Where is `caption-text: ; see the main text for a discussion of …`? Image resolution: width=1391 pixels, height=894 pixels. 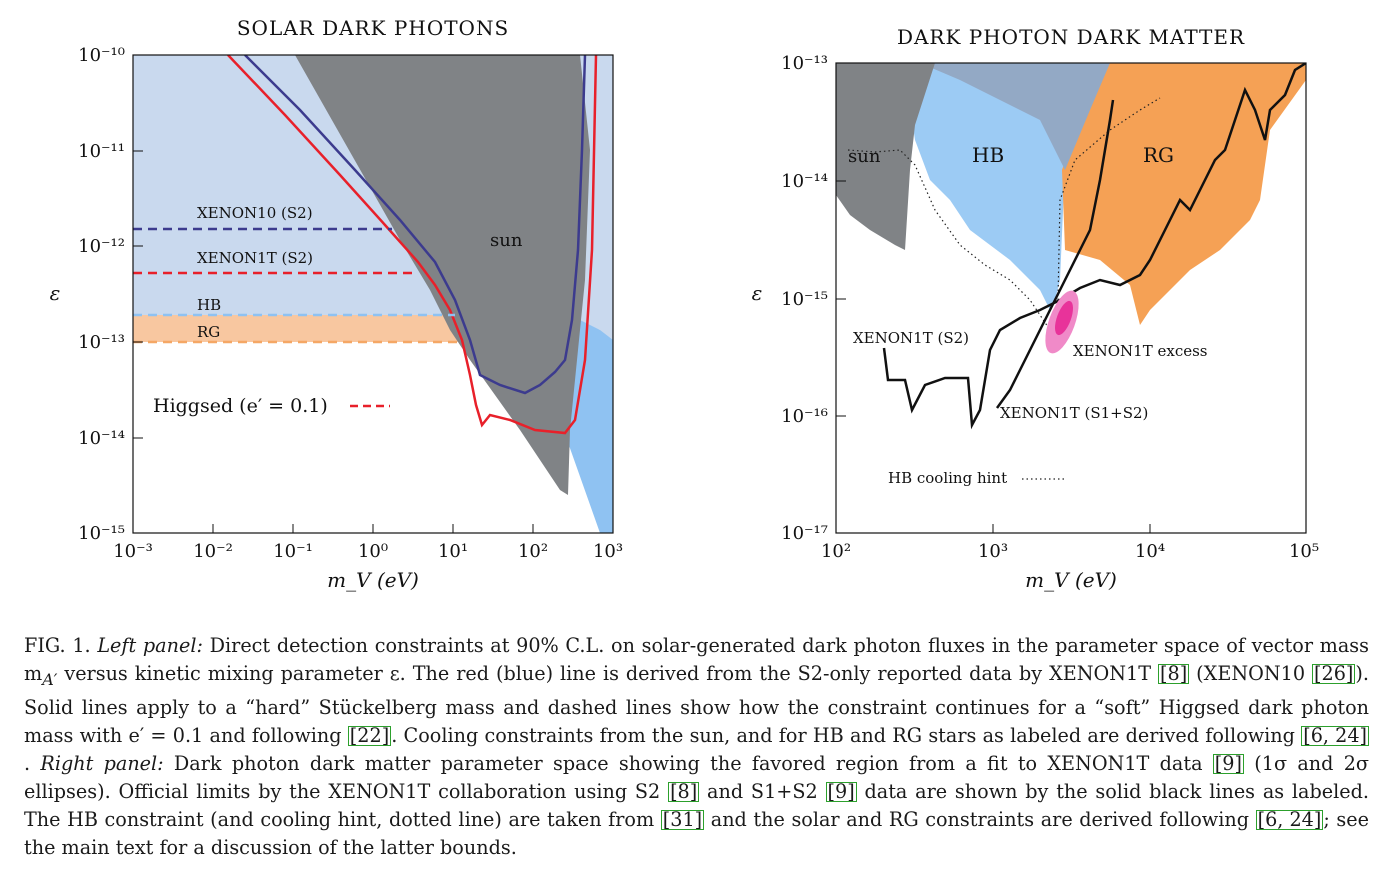 caption-text: ; see the main text for a discussion of … is located at coordinates (696, 833).